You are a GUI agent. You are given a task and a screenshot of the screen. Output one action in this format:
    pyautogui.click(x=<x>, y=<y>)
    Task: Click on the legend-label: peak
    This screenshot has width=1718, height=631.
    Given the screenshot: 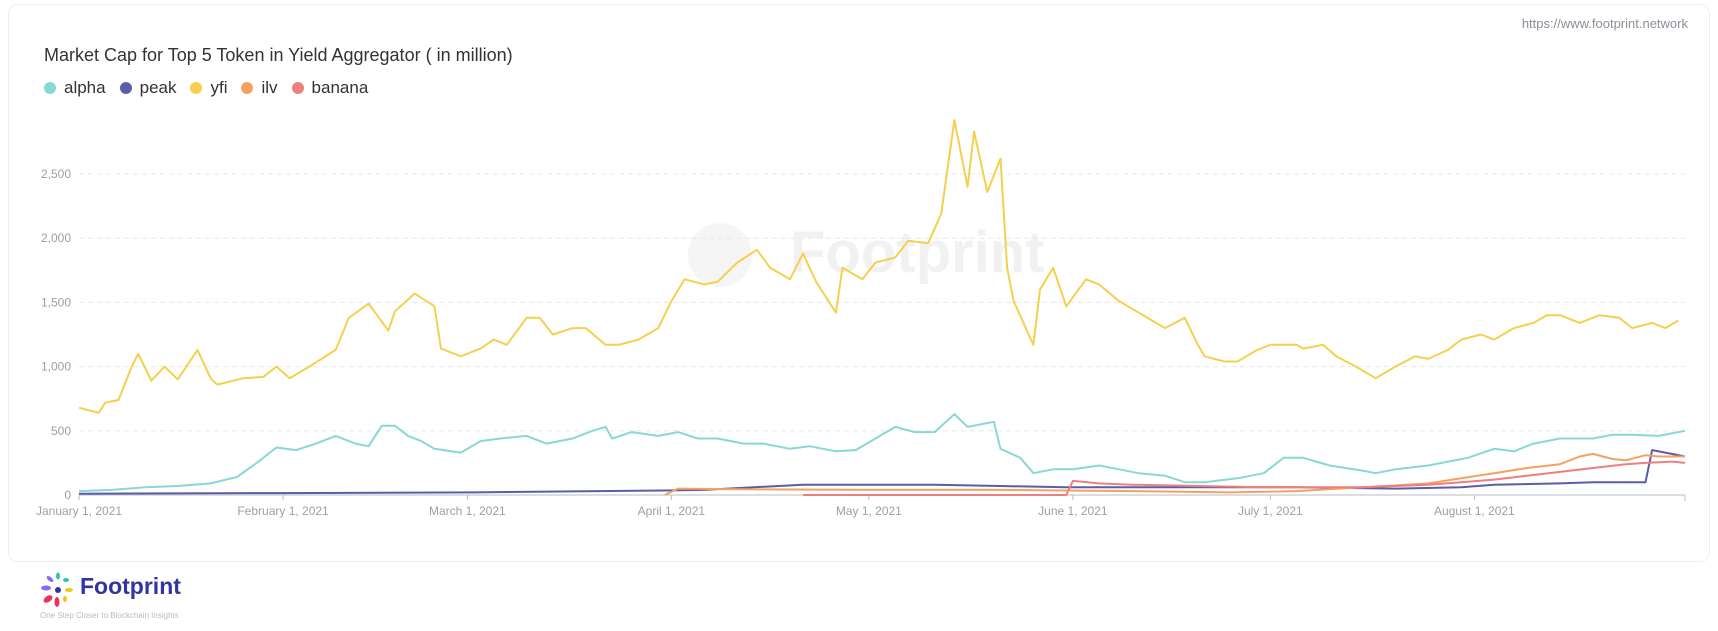 What is the action you would take?
    pyautogui.click(x=158, y=87)
    